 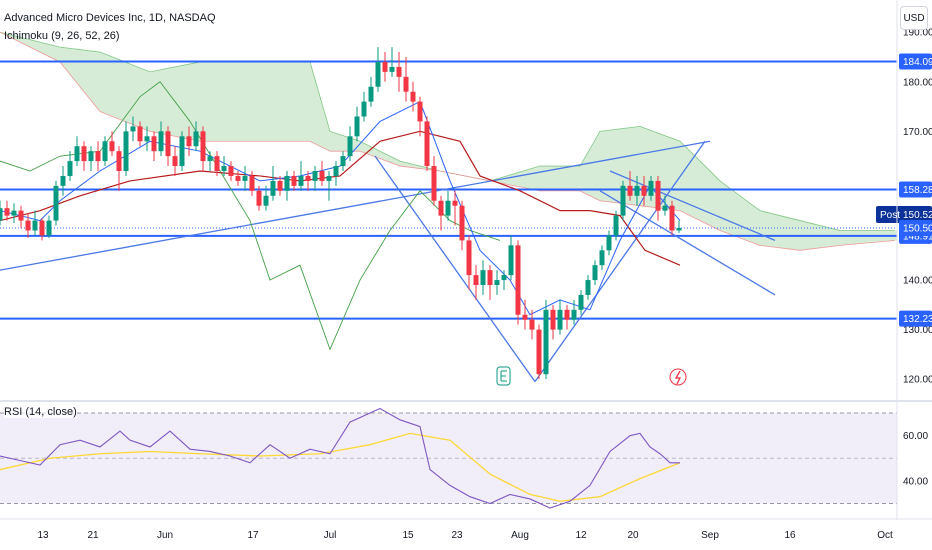 What do you see at coordinates (915, 436) in the screenshot?
I see `rsi-tick-label: 60.00` at bounding box center [915, 436].